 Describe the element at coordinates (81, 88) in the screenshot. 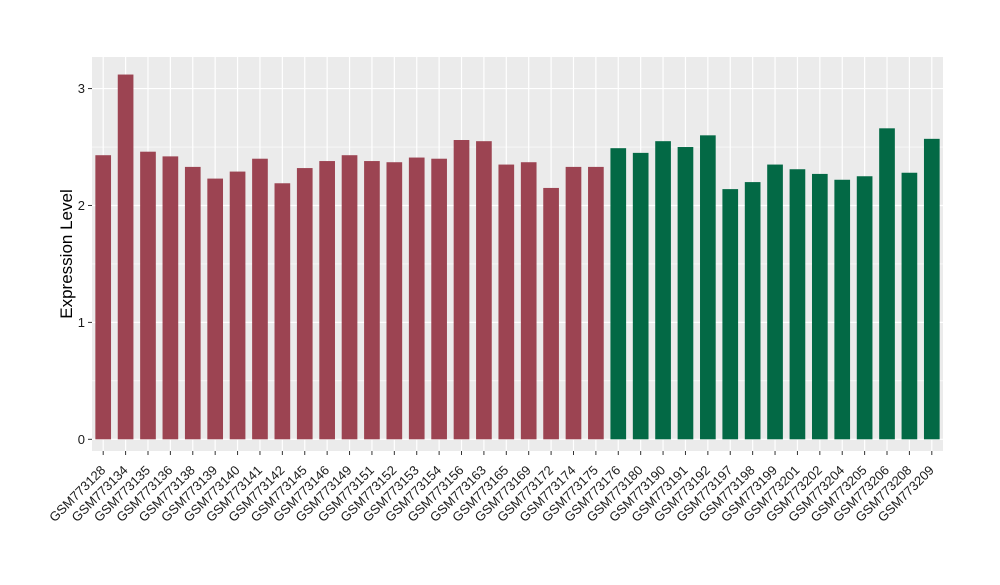

I see `y-tick-label: 3` at that location.